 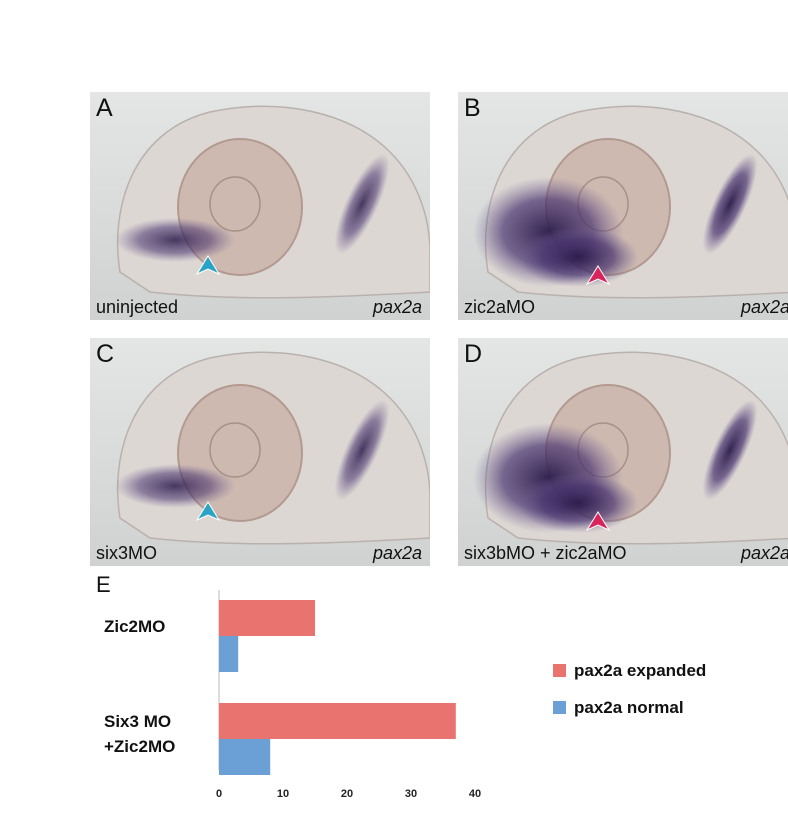 What do you see at coordinates (347, 794) in the screenshot?
I see `x-tick-label: 20` at bounding box center [347, 794].